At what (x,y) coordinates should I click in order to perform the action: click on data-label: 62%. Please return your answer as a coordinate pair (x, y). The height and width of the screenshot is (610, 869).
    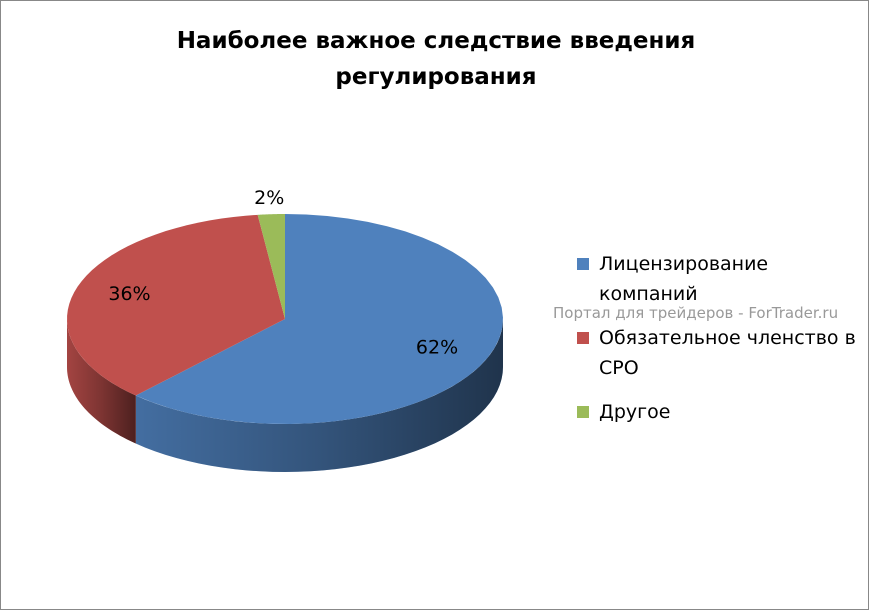
    Looking at the image, I should click on (437, 347).